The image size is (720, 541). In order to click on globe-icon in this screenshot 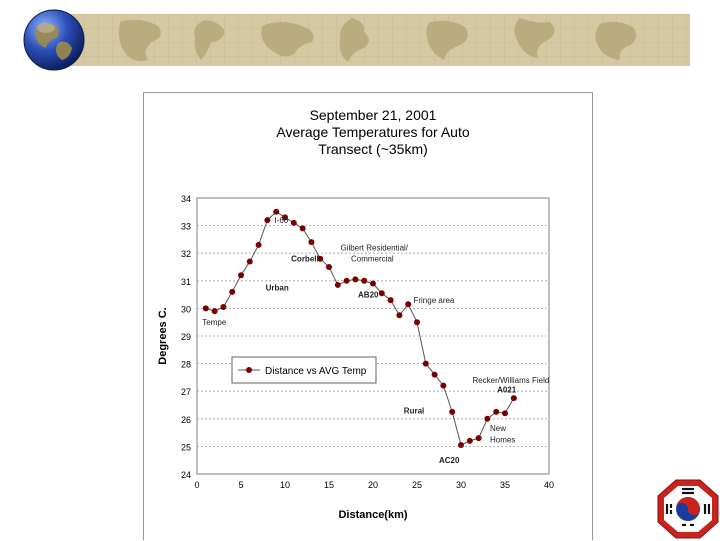, I will do `click(54, 40)`.